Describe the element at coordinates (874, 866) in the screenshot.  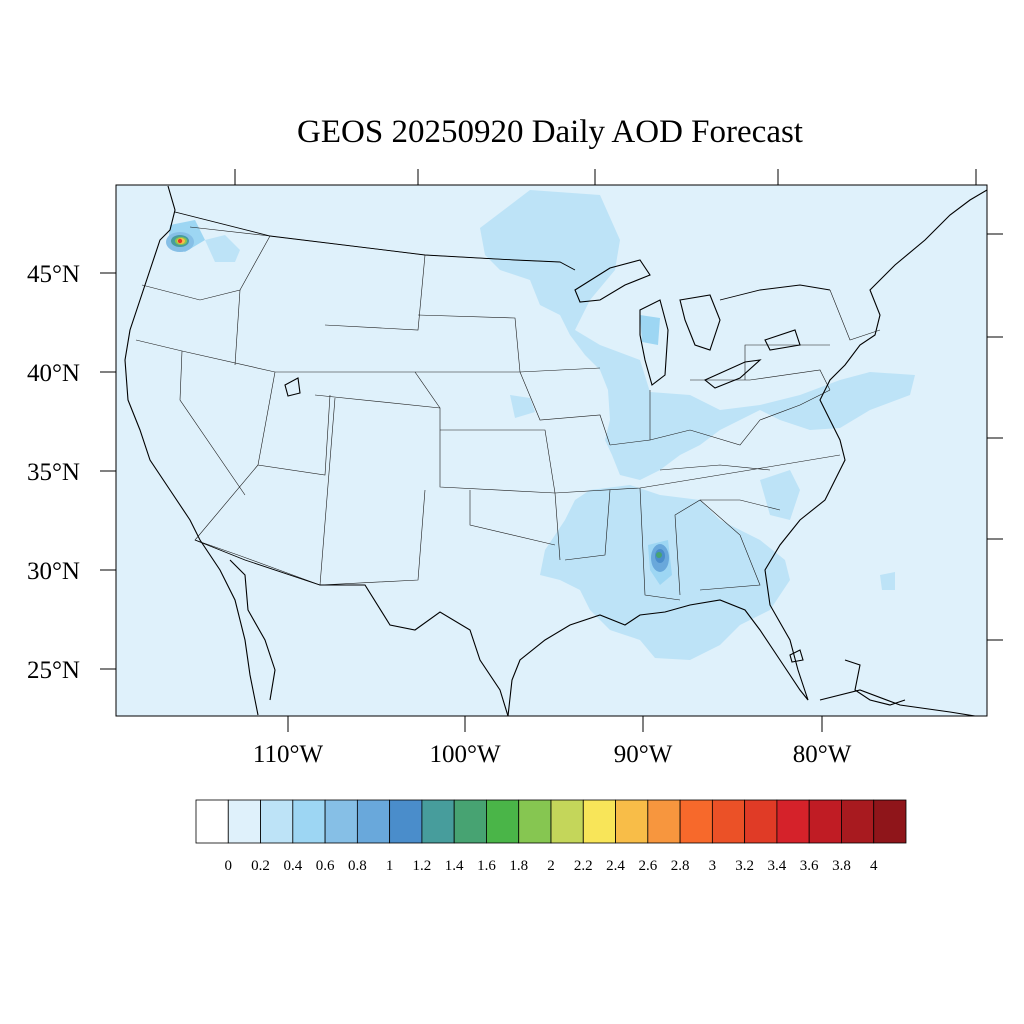
I see `colorbar-label: 4` at that location.